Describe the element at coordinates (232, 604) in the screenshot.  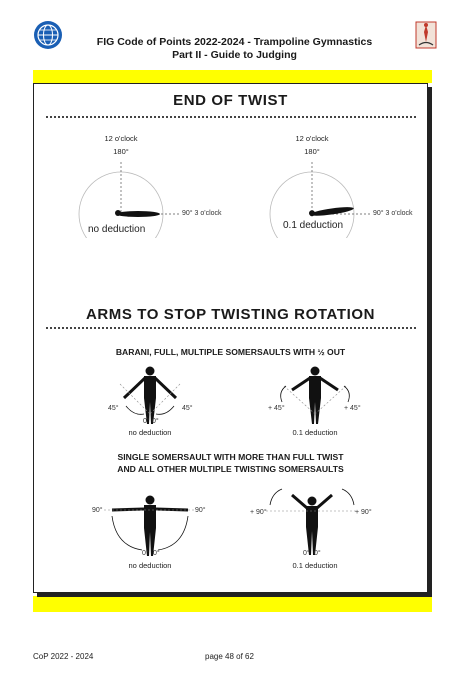
I see `highlight-bar-bottom` at that location.